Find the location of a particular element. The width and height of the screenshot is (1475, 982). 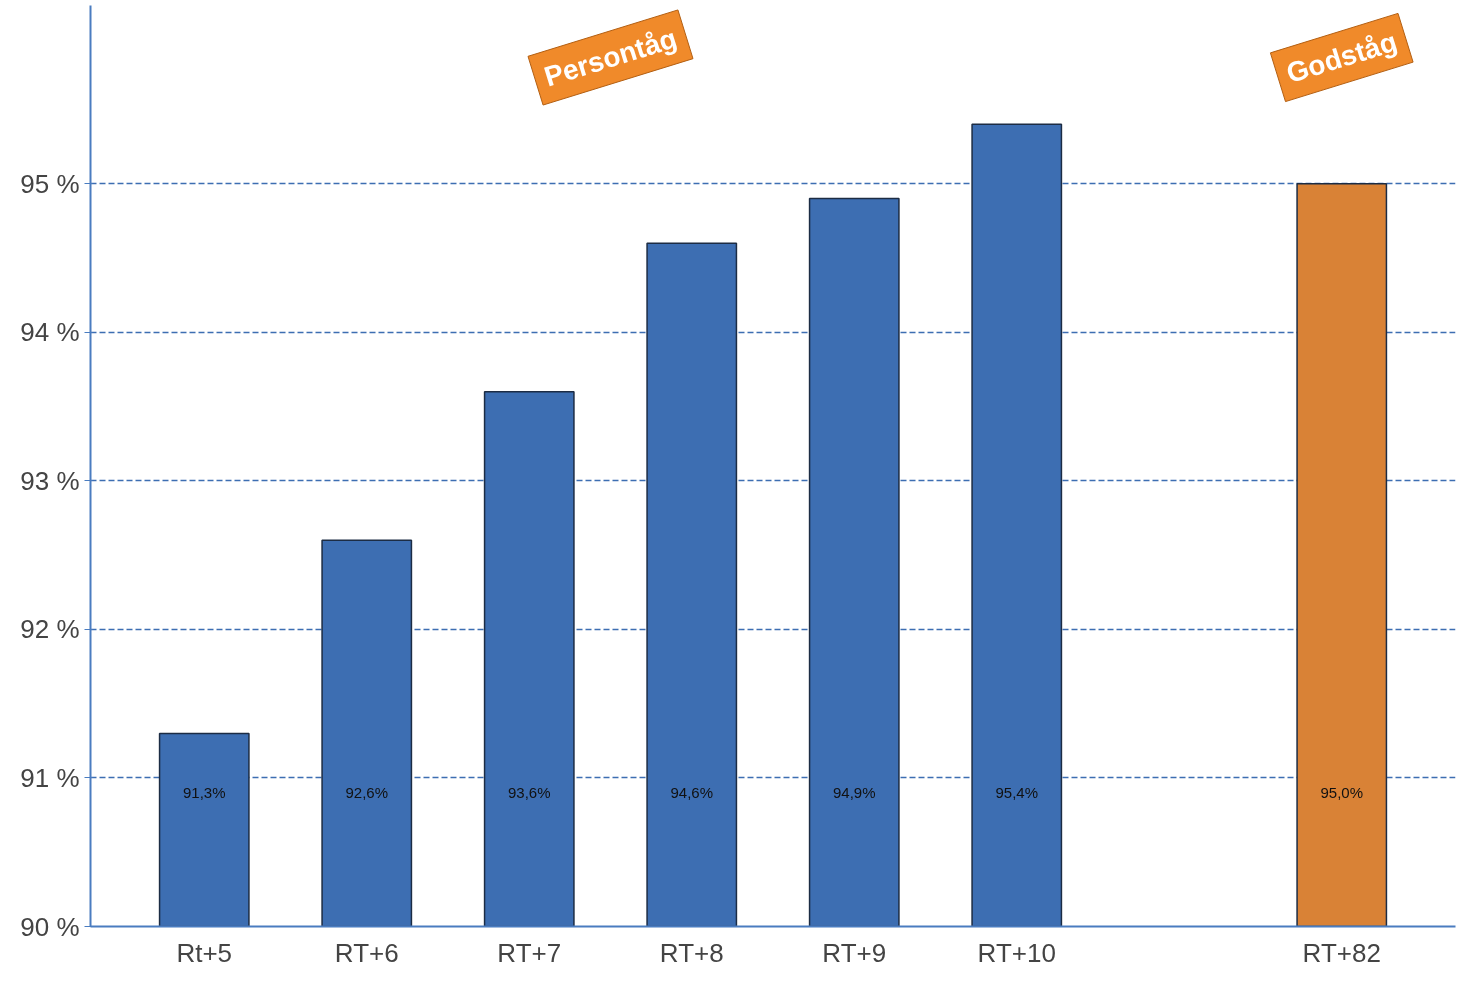

x-tick-label: RT+10 is located at coordinates (1016, 952).